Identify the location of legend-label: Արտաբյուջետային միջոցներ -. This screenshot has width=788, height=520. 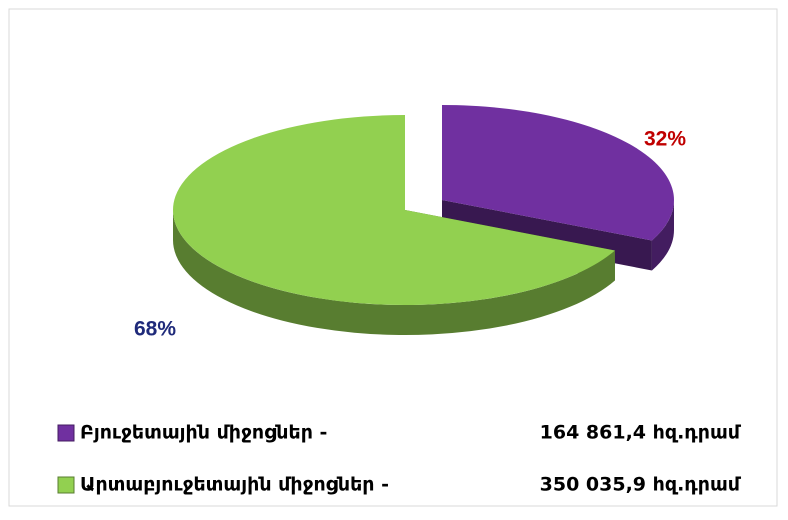
(234, 485).